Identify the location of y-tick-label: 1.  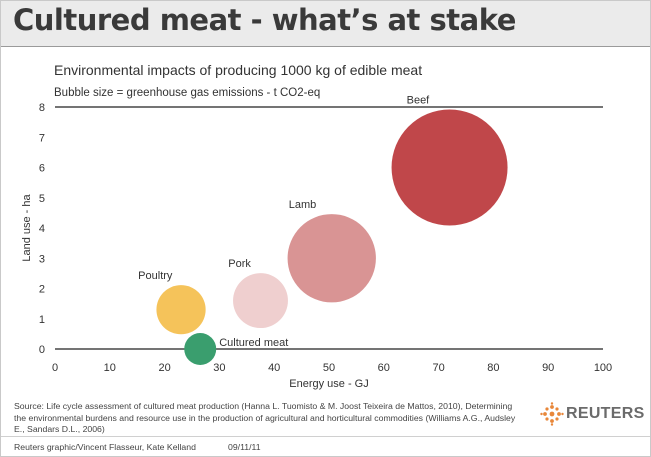
(42, 320).